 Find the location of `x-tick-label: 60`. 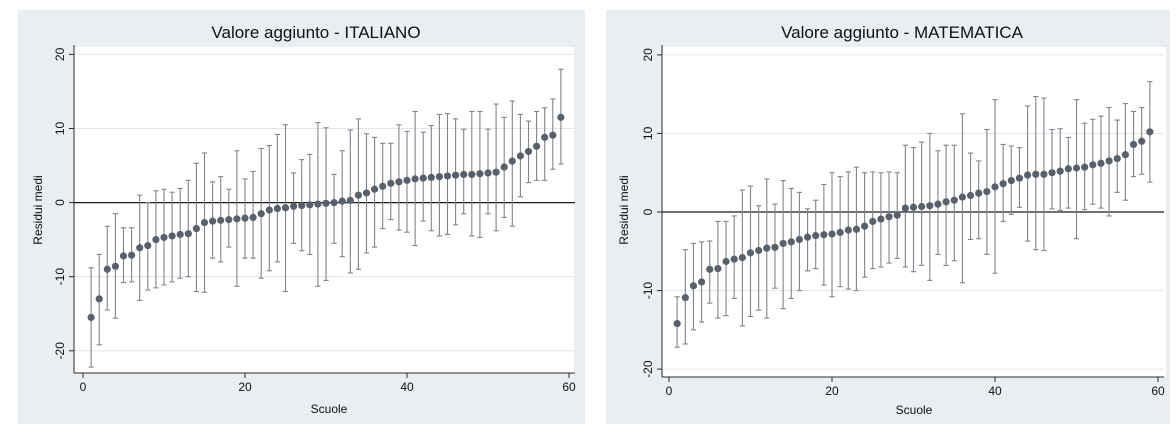

x-tick-label: 60 is located at coordinates (569, 387).